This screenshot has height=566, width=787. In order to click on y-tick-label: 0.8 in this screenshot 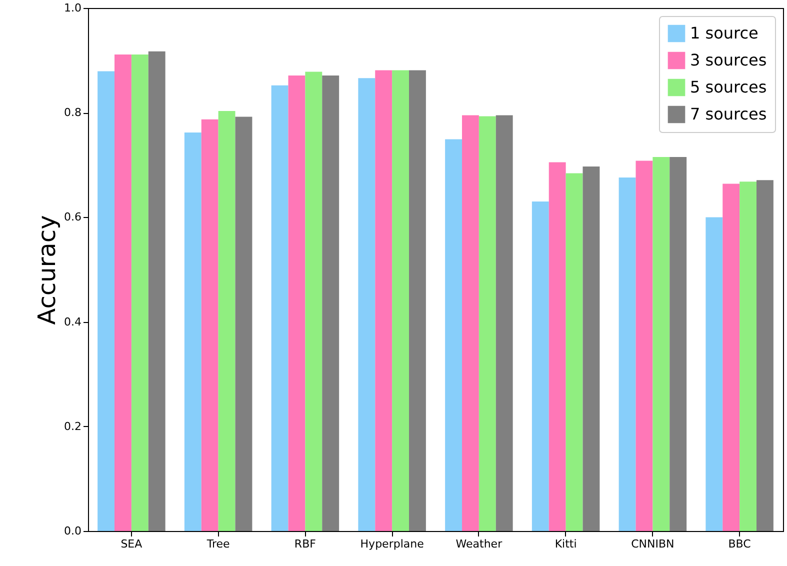, I will do `click(73, 113)`.